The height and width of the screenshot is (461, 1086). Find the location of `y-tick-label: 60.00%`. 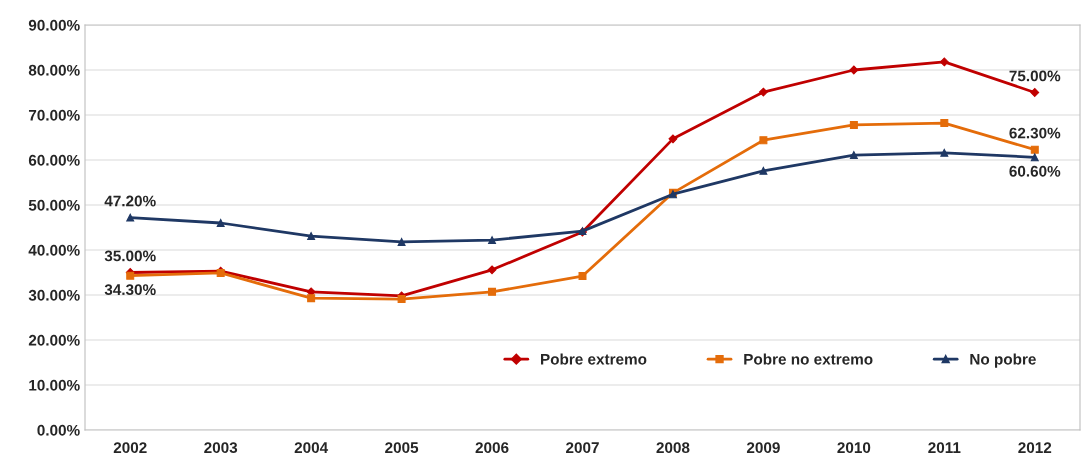

y-tick-label: 60.00% is located at coordinates (54, 160).